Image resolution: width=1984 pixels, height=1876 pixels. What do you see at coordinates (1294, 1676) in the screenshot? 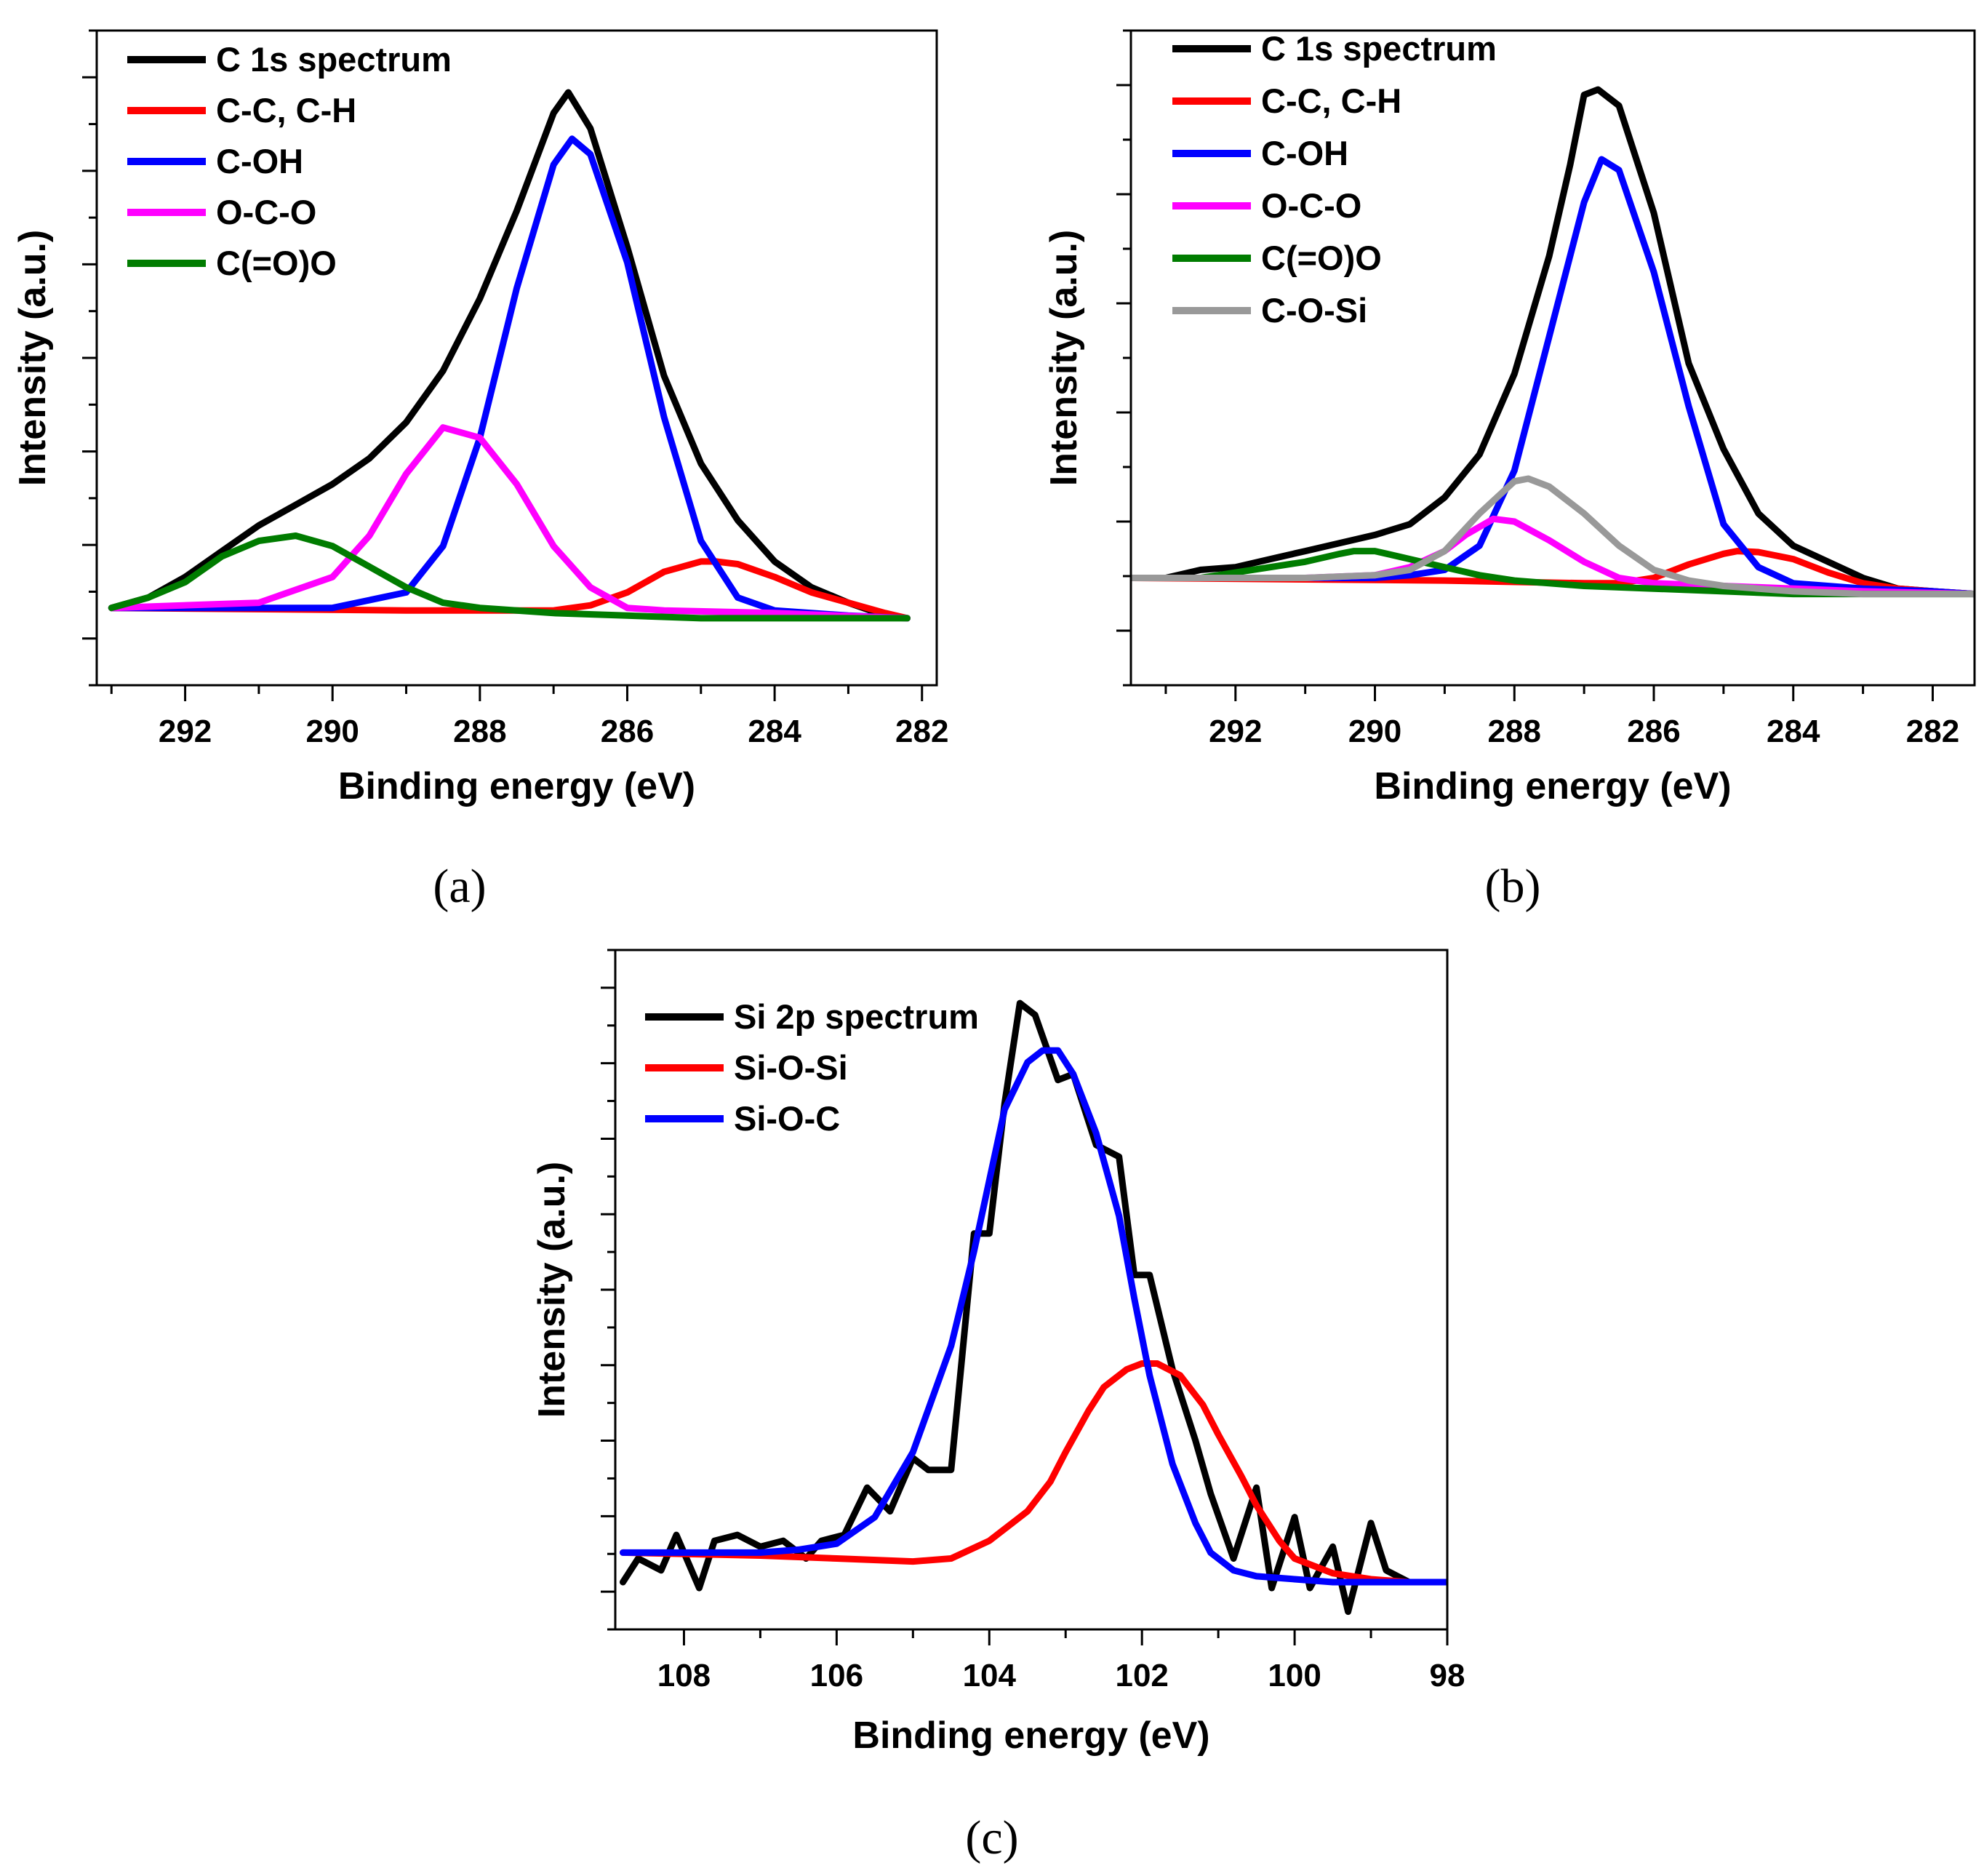
I see `x-tick-label: 100` at bounding box center [1294, 1676].